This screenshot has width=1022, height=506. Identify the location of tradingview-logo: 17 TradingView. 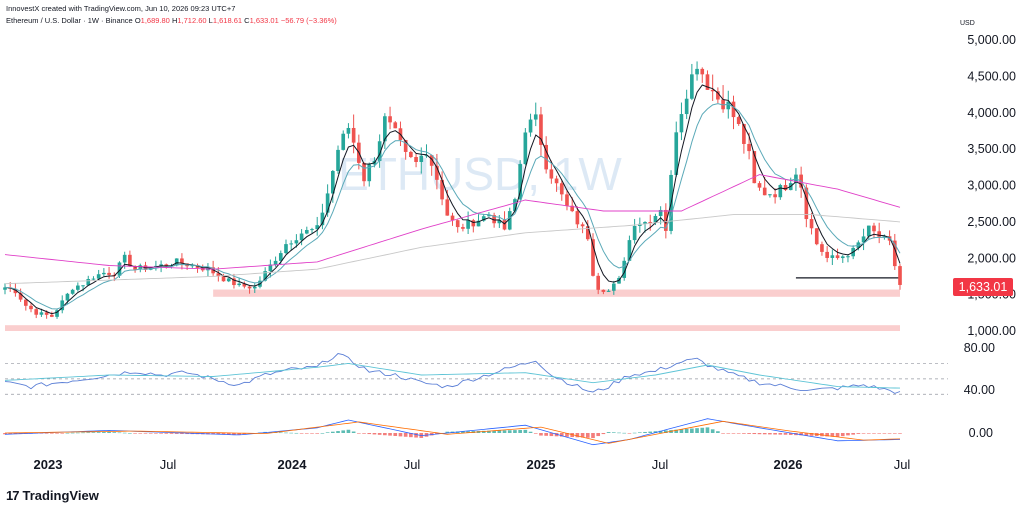
(52, 495).